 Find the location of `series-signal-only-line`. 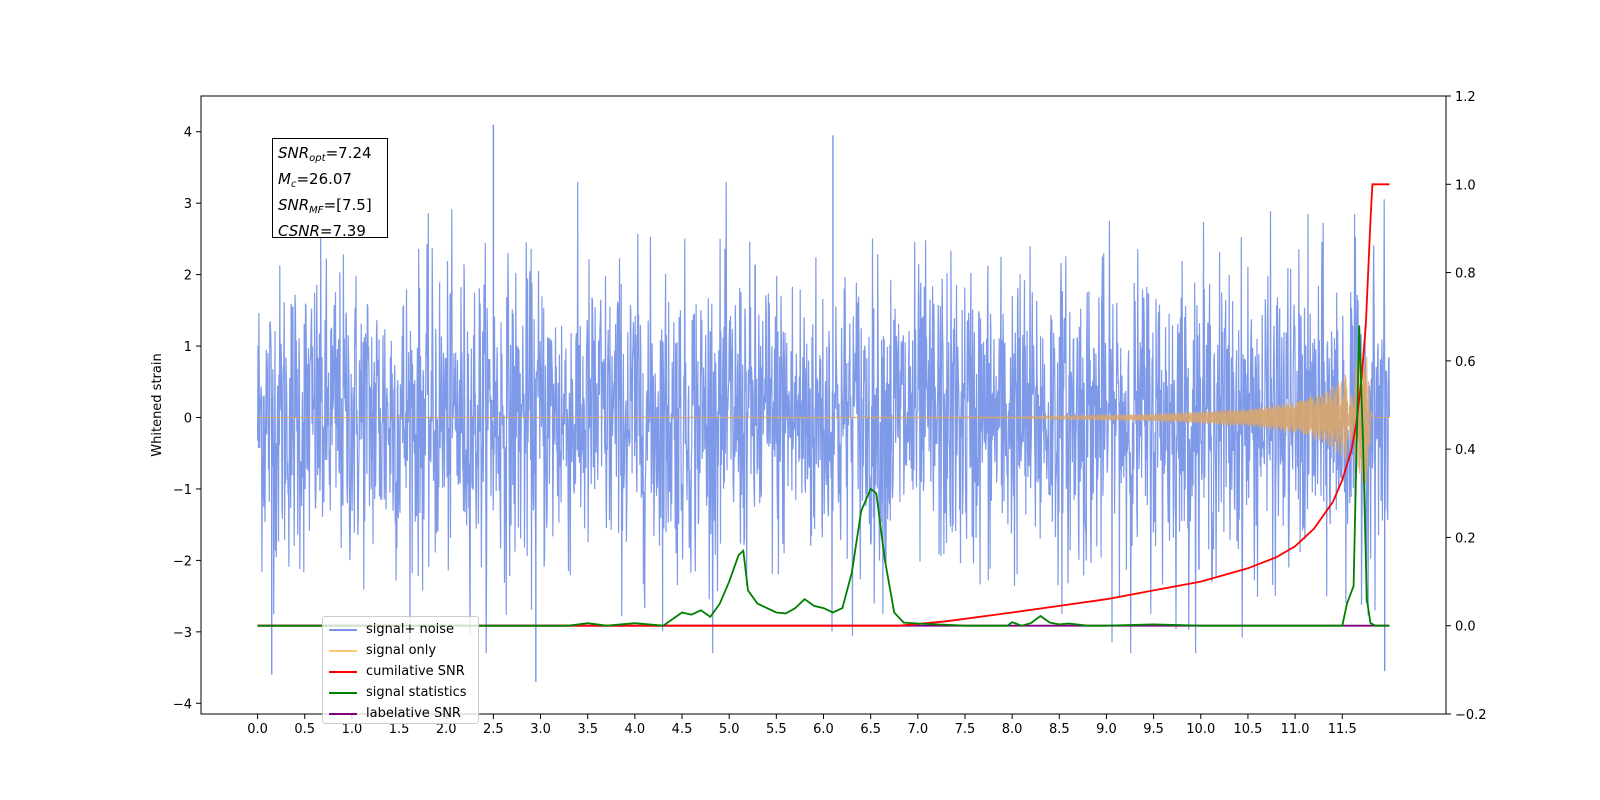

series-signal-only-line is located at coordinates (823, 419).